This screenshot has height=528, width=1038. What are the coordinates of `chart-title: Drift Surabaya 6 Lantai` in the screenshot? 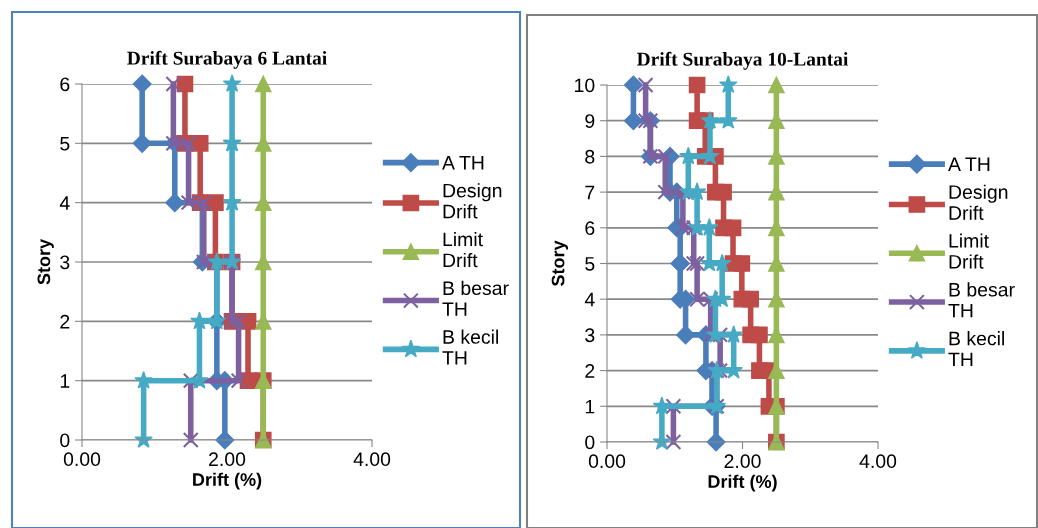 It's located at (227, 59).